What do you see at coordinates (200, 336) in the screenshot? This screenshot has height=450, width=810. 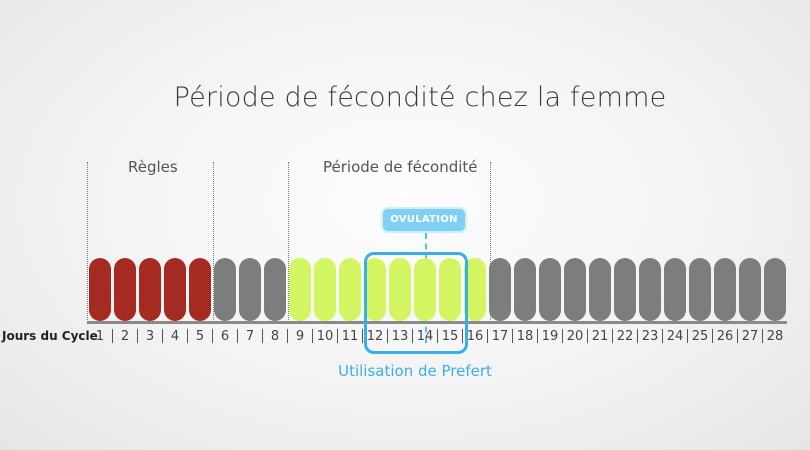 I see `day-label-5: 5` at bounding box center [200, 336].